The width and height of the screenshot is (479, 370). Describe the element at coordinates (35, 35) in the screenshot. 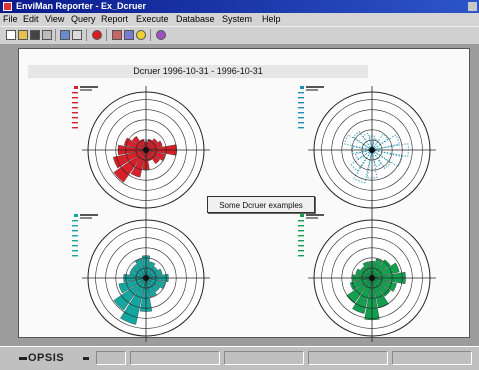

I see `save-icon` at that location.